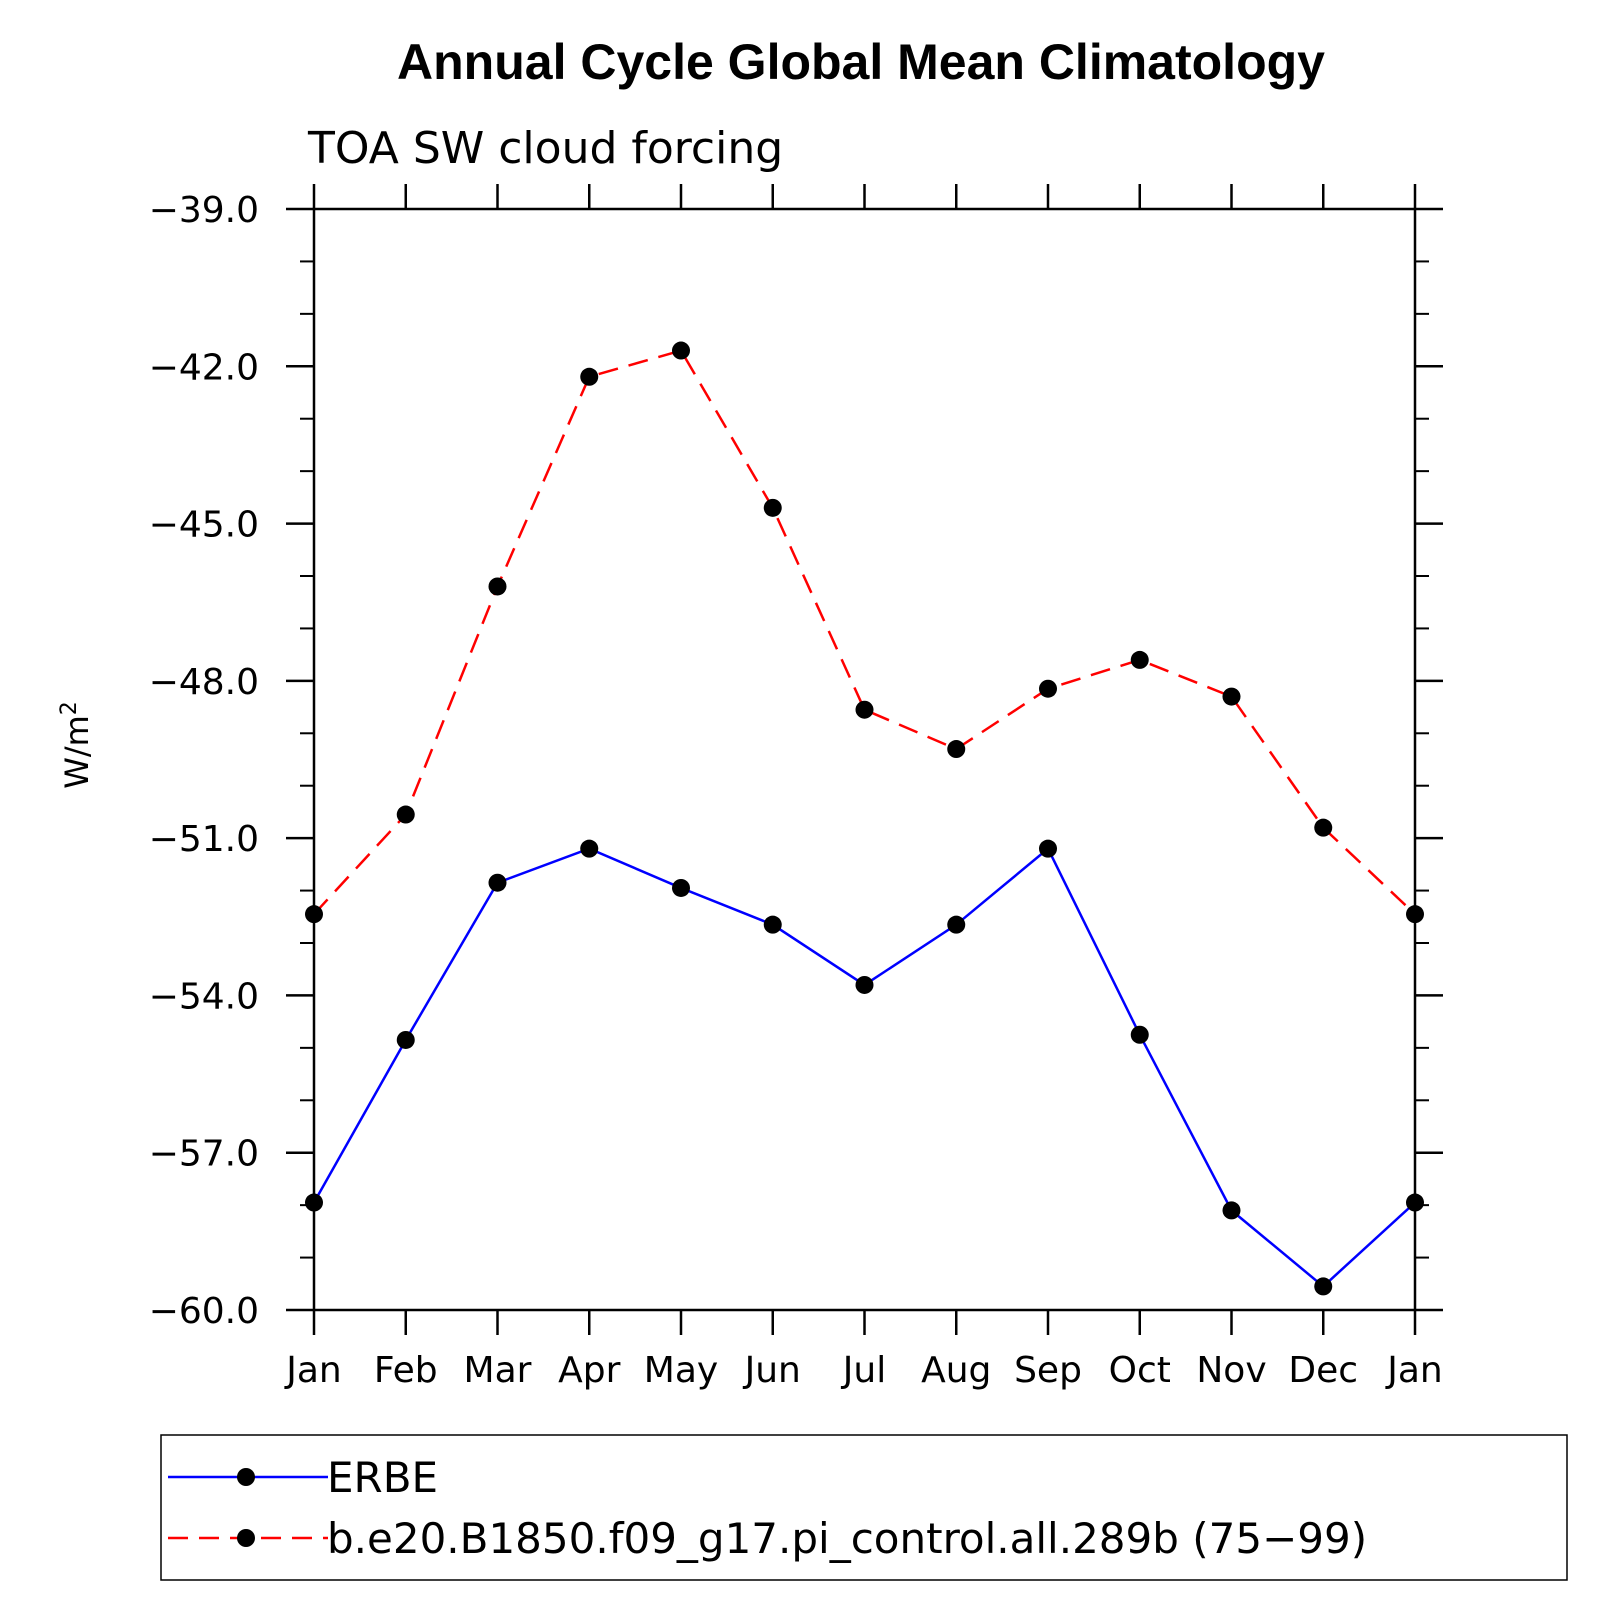 The height and width of the screenshot is (1608, 1608). Describe the element at coordinates (545, 148) in the screenshot. I see `chart-subtitle: TOA SW cloud forcing` at that location.